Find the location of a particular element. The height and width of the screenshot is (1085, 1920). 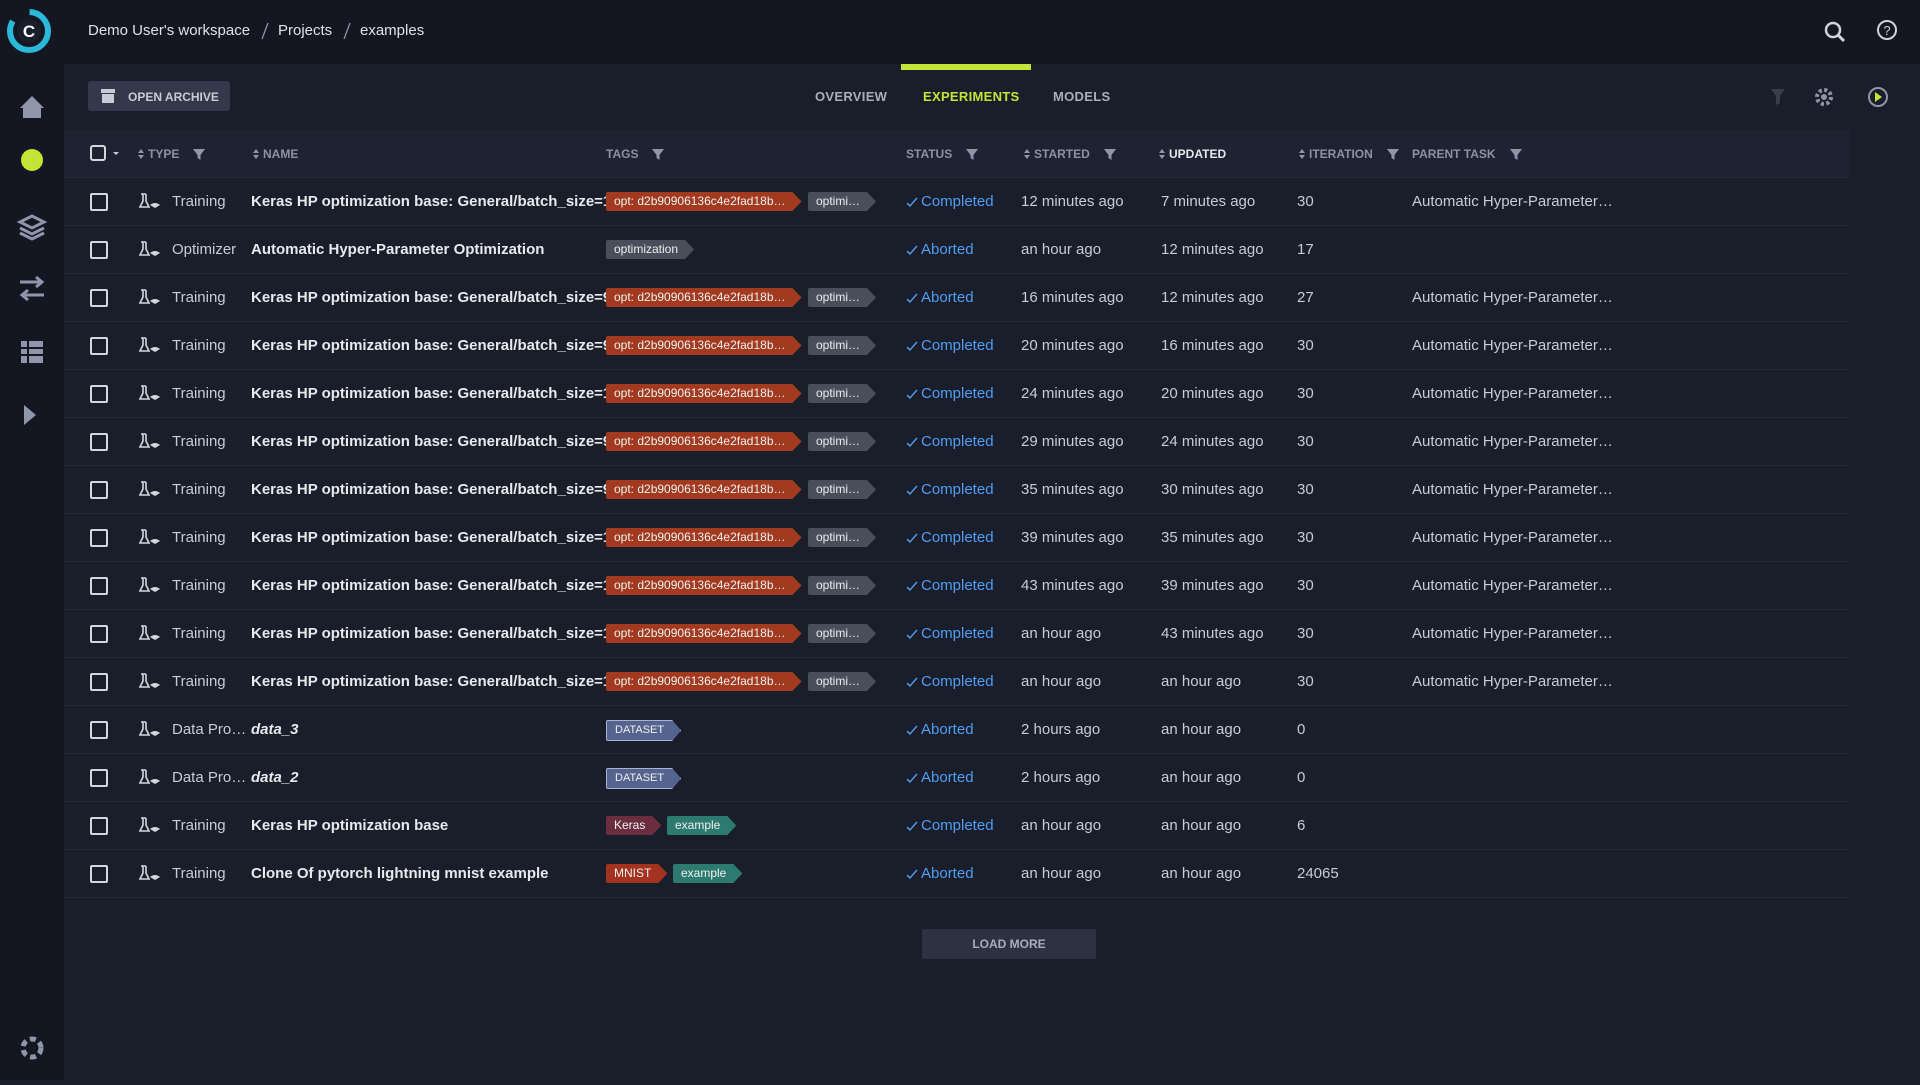

tab: MODELS is located at coordinates (1082, 96).